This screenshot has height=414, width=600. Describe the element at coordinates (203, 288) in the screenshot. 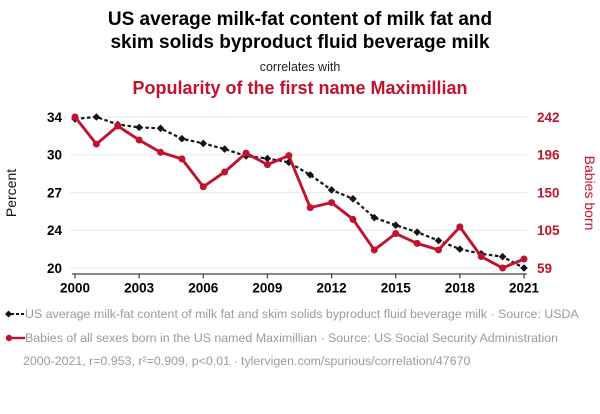

I see `x-tick-label: 2006` at that location.